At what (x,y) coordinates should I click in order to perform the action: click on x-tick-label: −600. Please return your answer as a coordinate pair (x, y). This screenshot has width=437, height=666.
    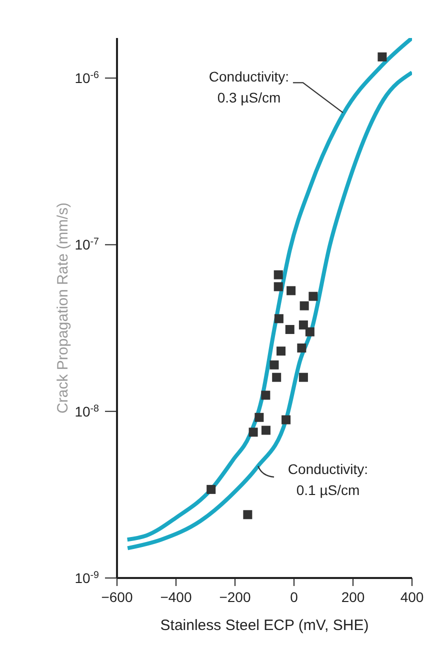
    Looking at the image, I should click on (117, 597).